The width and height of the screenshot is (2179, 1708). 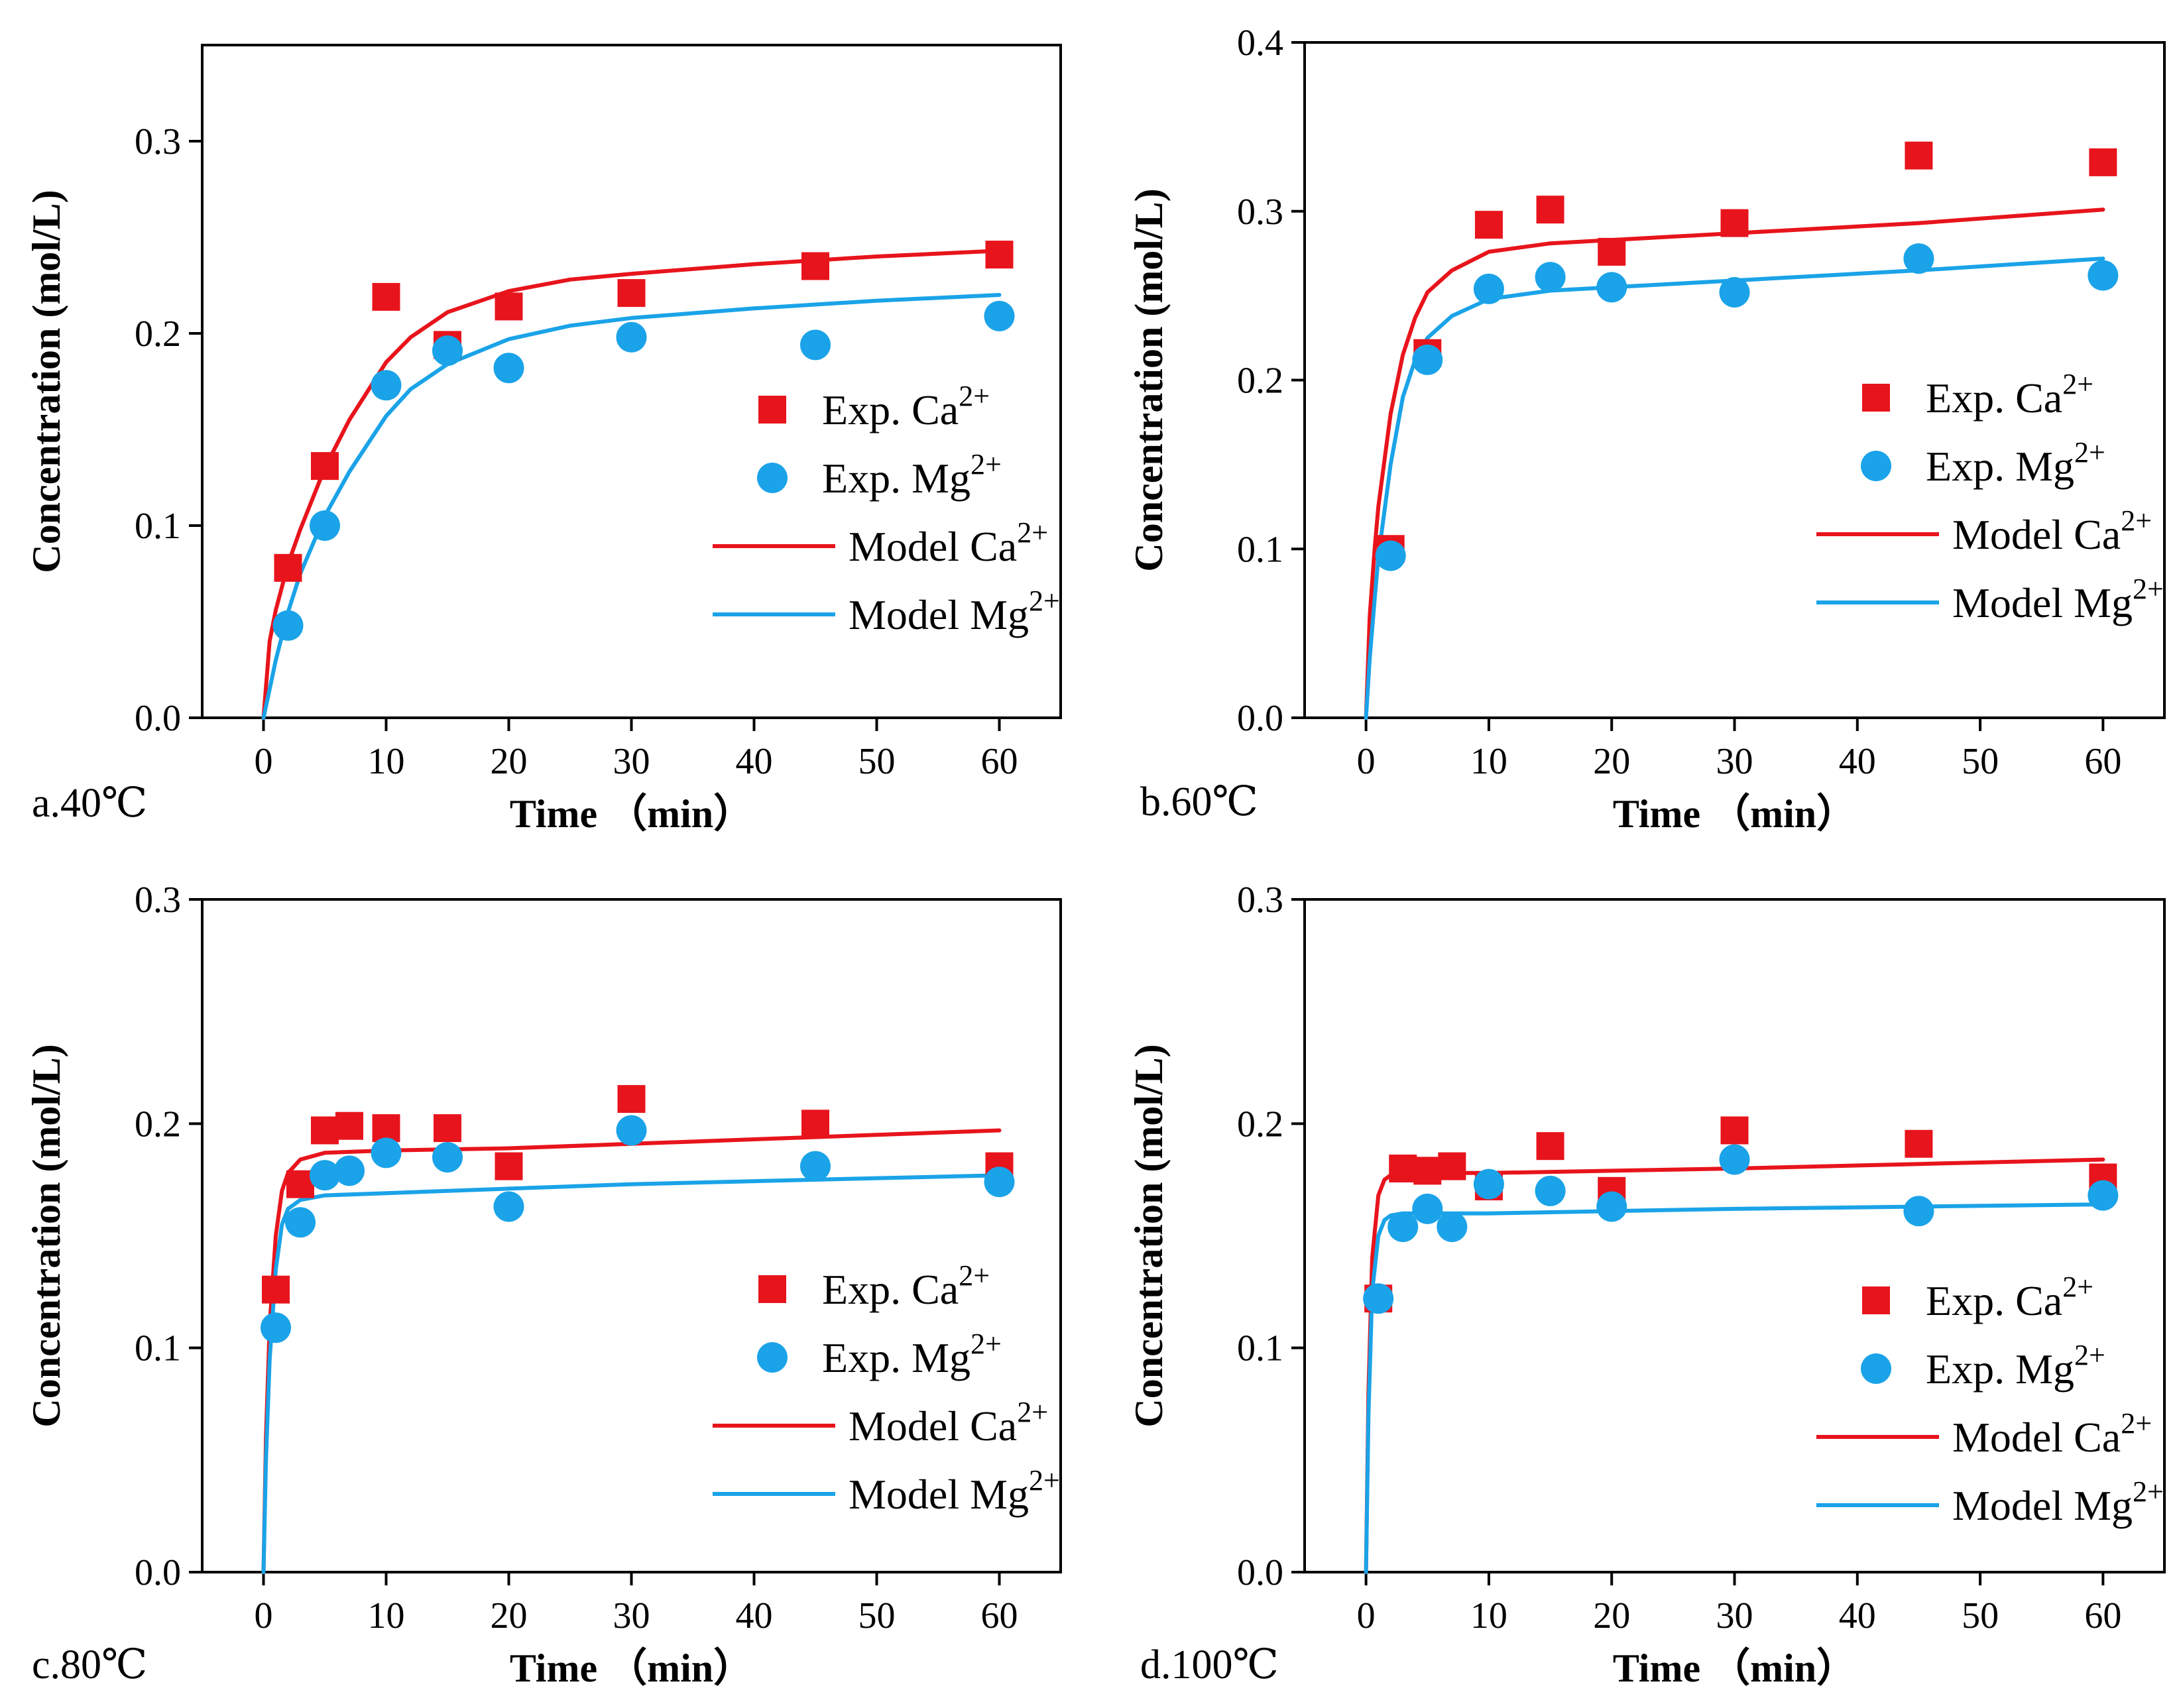 I want to click on panel-label: b.60℃, so click(x=1199, y=802).